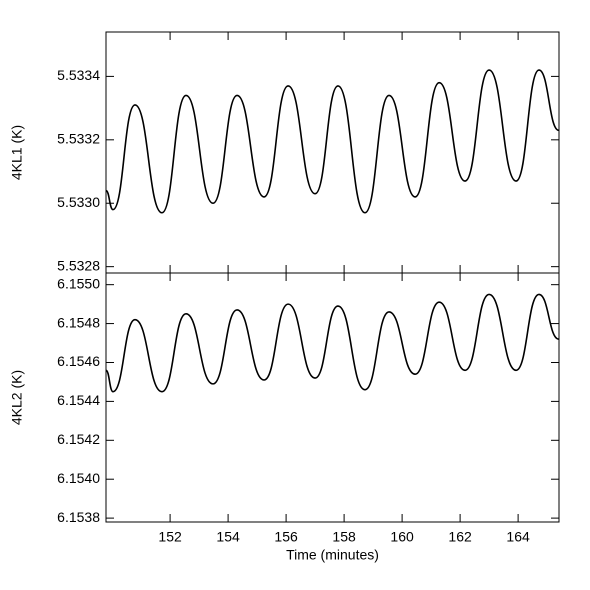 The height and width of the screenshot is (590, 590). I want to click on y-axis-label: 4KL1 (K), so click(17, 152).